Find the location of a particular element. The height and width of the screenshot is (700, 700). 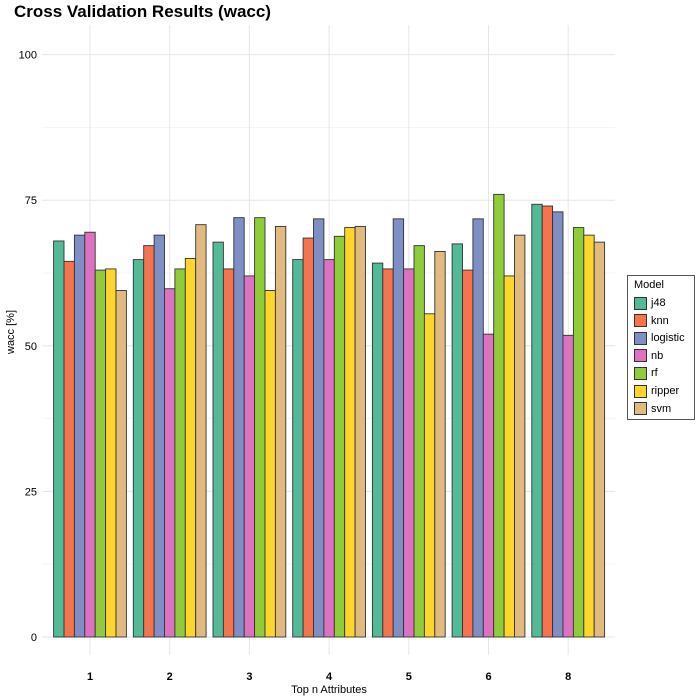

y-tick-label: 25 is located at coordinates (31, 492).